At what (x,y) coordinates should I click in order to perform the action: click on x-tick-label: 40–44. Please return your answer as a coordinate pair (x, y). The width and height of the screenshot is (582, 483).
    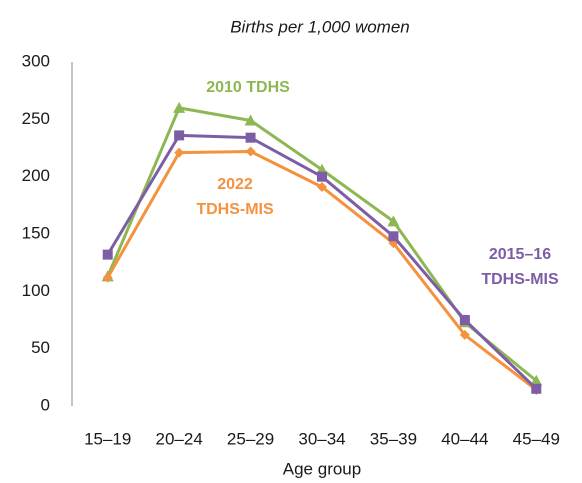
    Looking at the image, I should click on (464, 438).